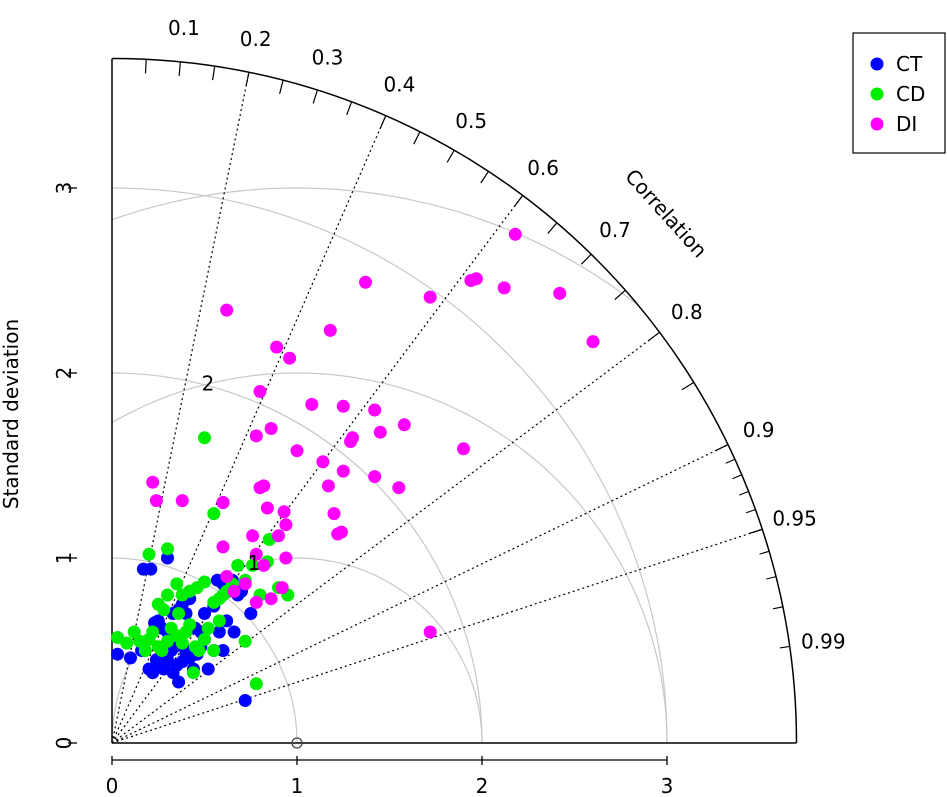 The width and height of the screenshot is (947, 797). I want to click on x-tick-label: 0, so click(112, 785).